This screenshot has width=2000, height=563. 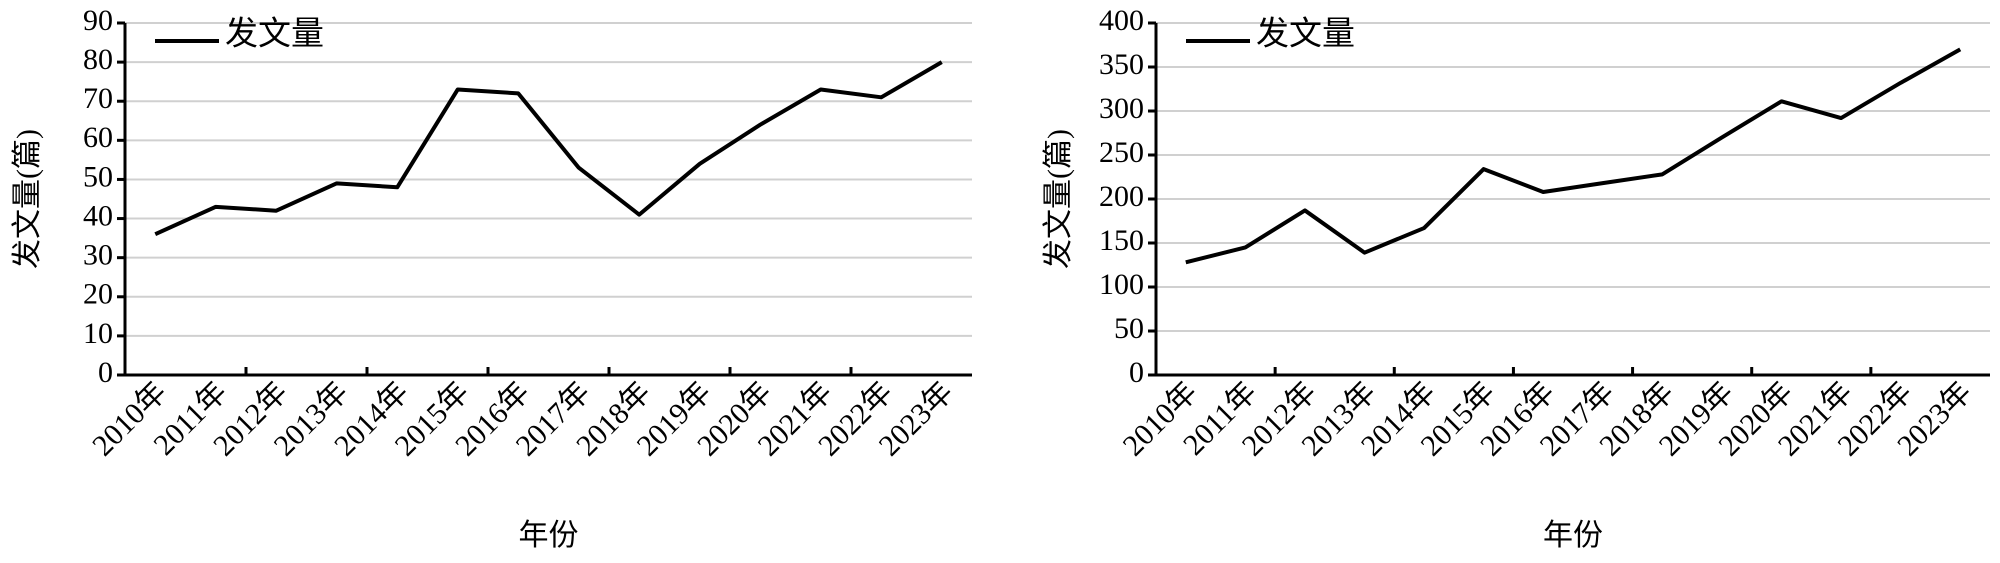 What do you see at coordinates (1121, 64) in the screenshot?
I see `y-tick-label: 350` at bounding box center [1121, 64].